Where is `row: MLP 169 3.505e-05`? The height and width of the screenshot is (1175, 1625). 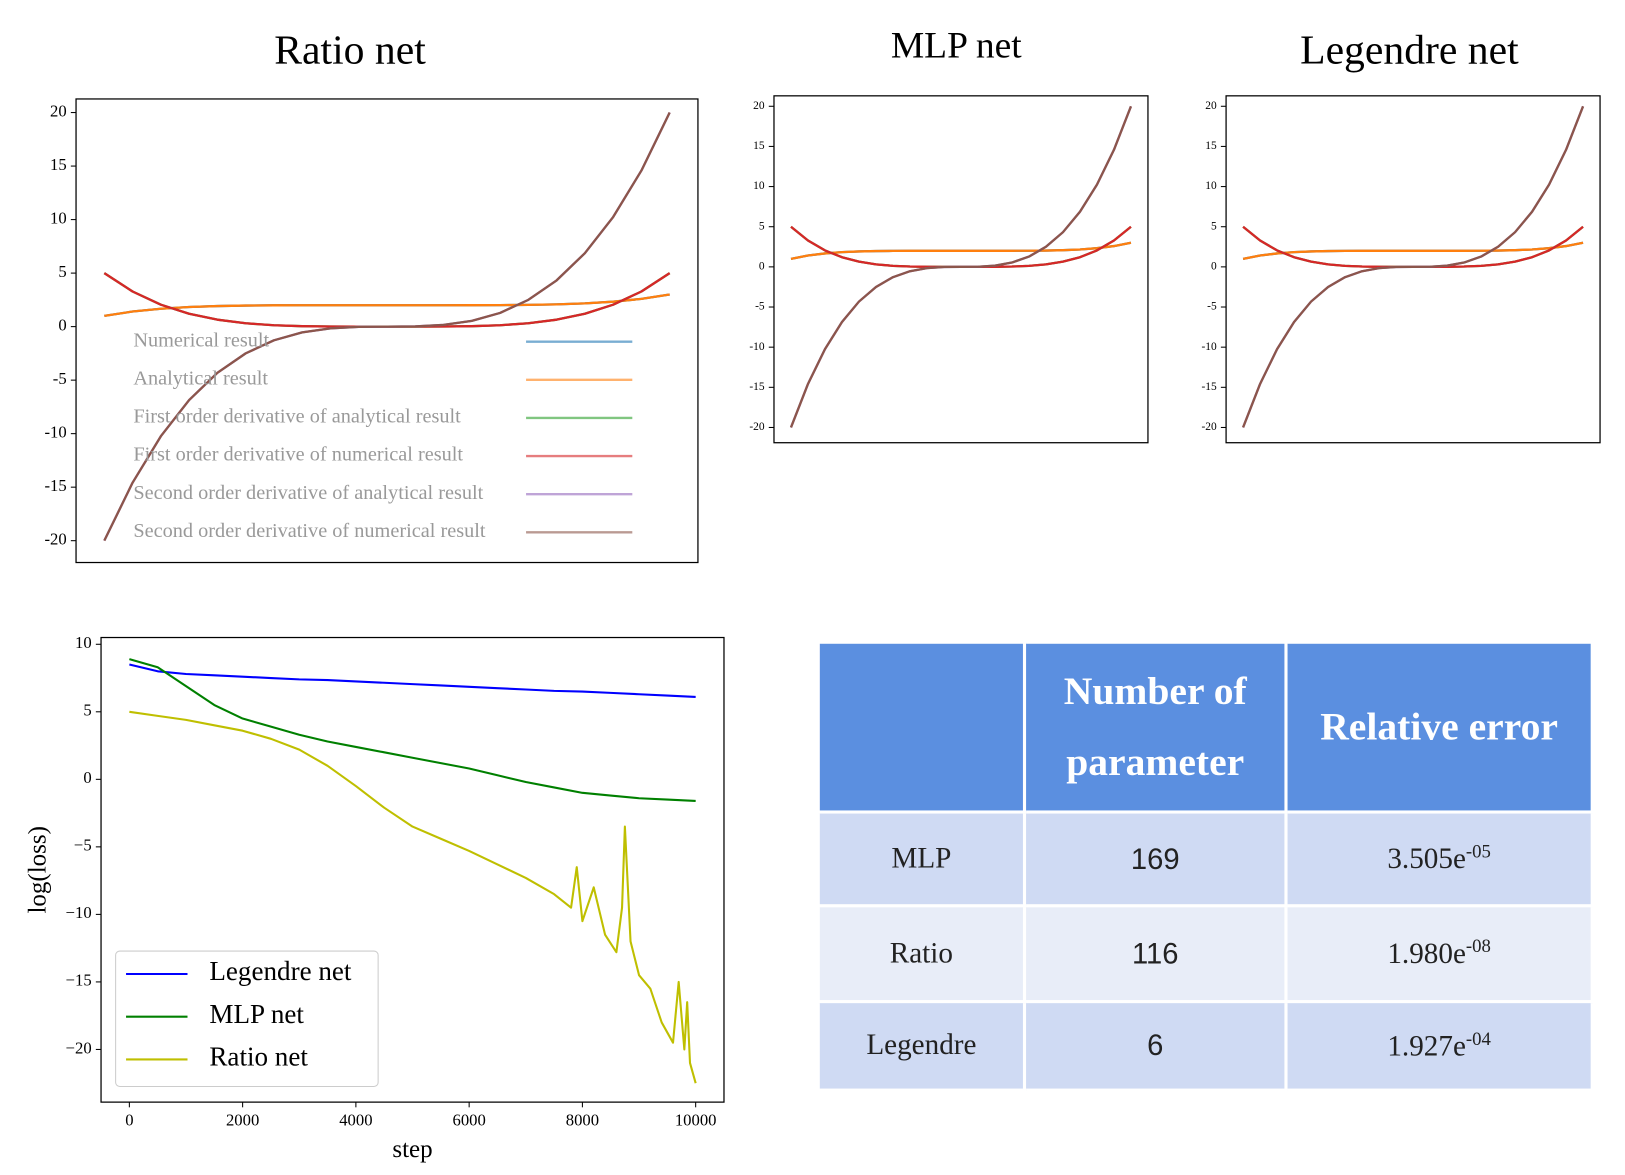
row: MLP 169 3.505e-05 is located at coordinates (1205, 859).